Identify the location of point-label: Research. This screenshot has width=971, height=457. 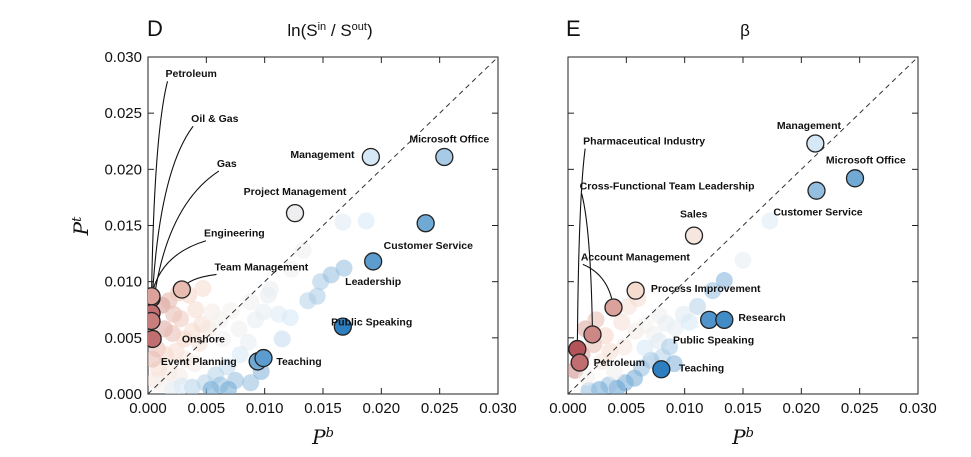
(761, 318).